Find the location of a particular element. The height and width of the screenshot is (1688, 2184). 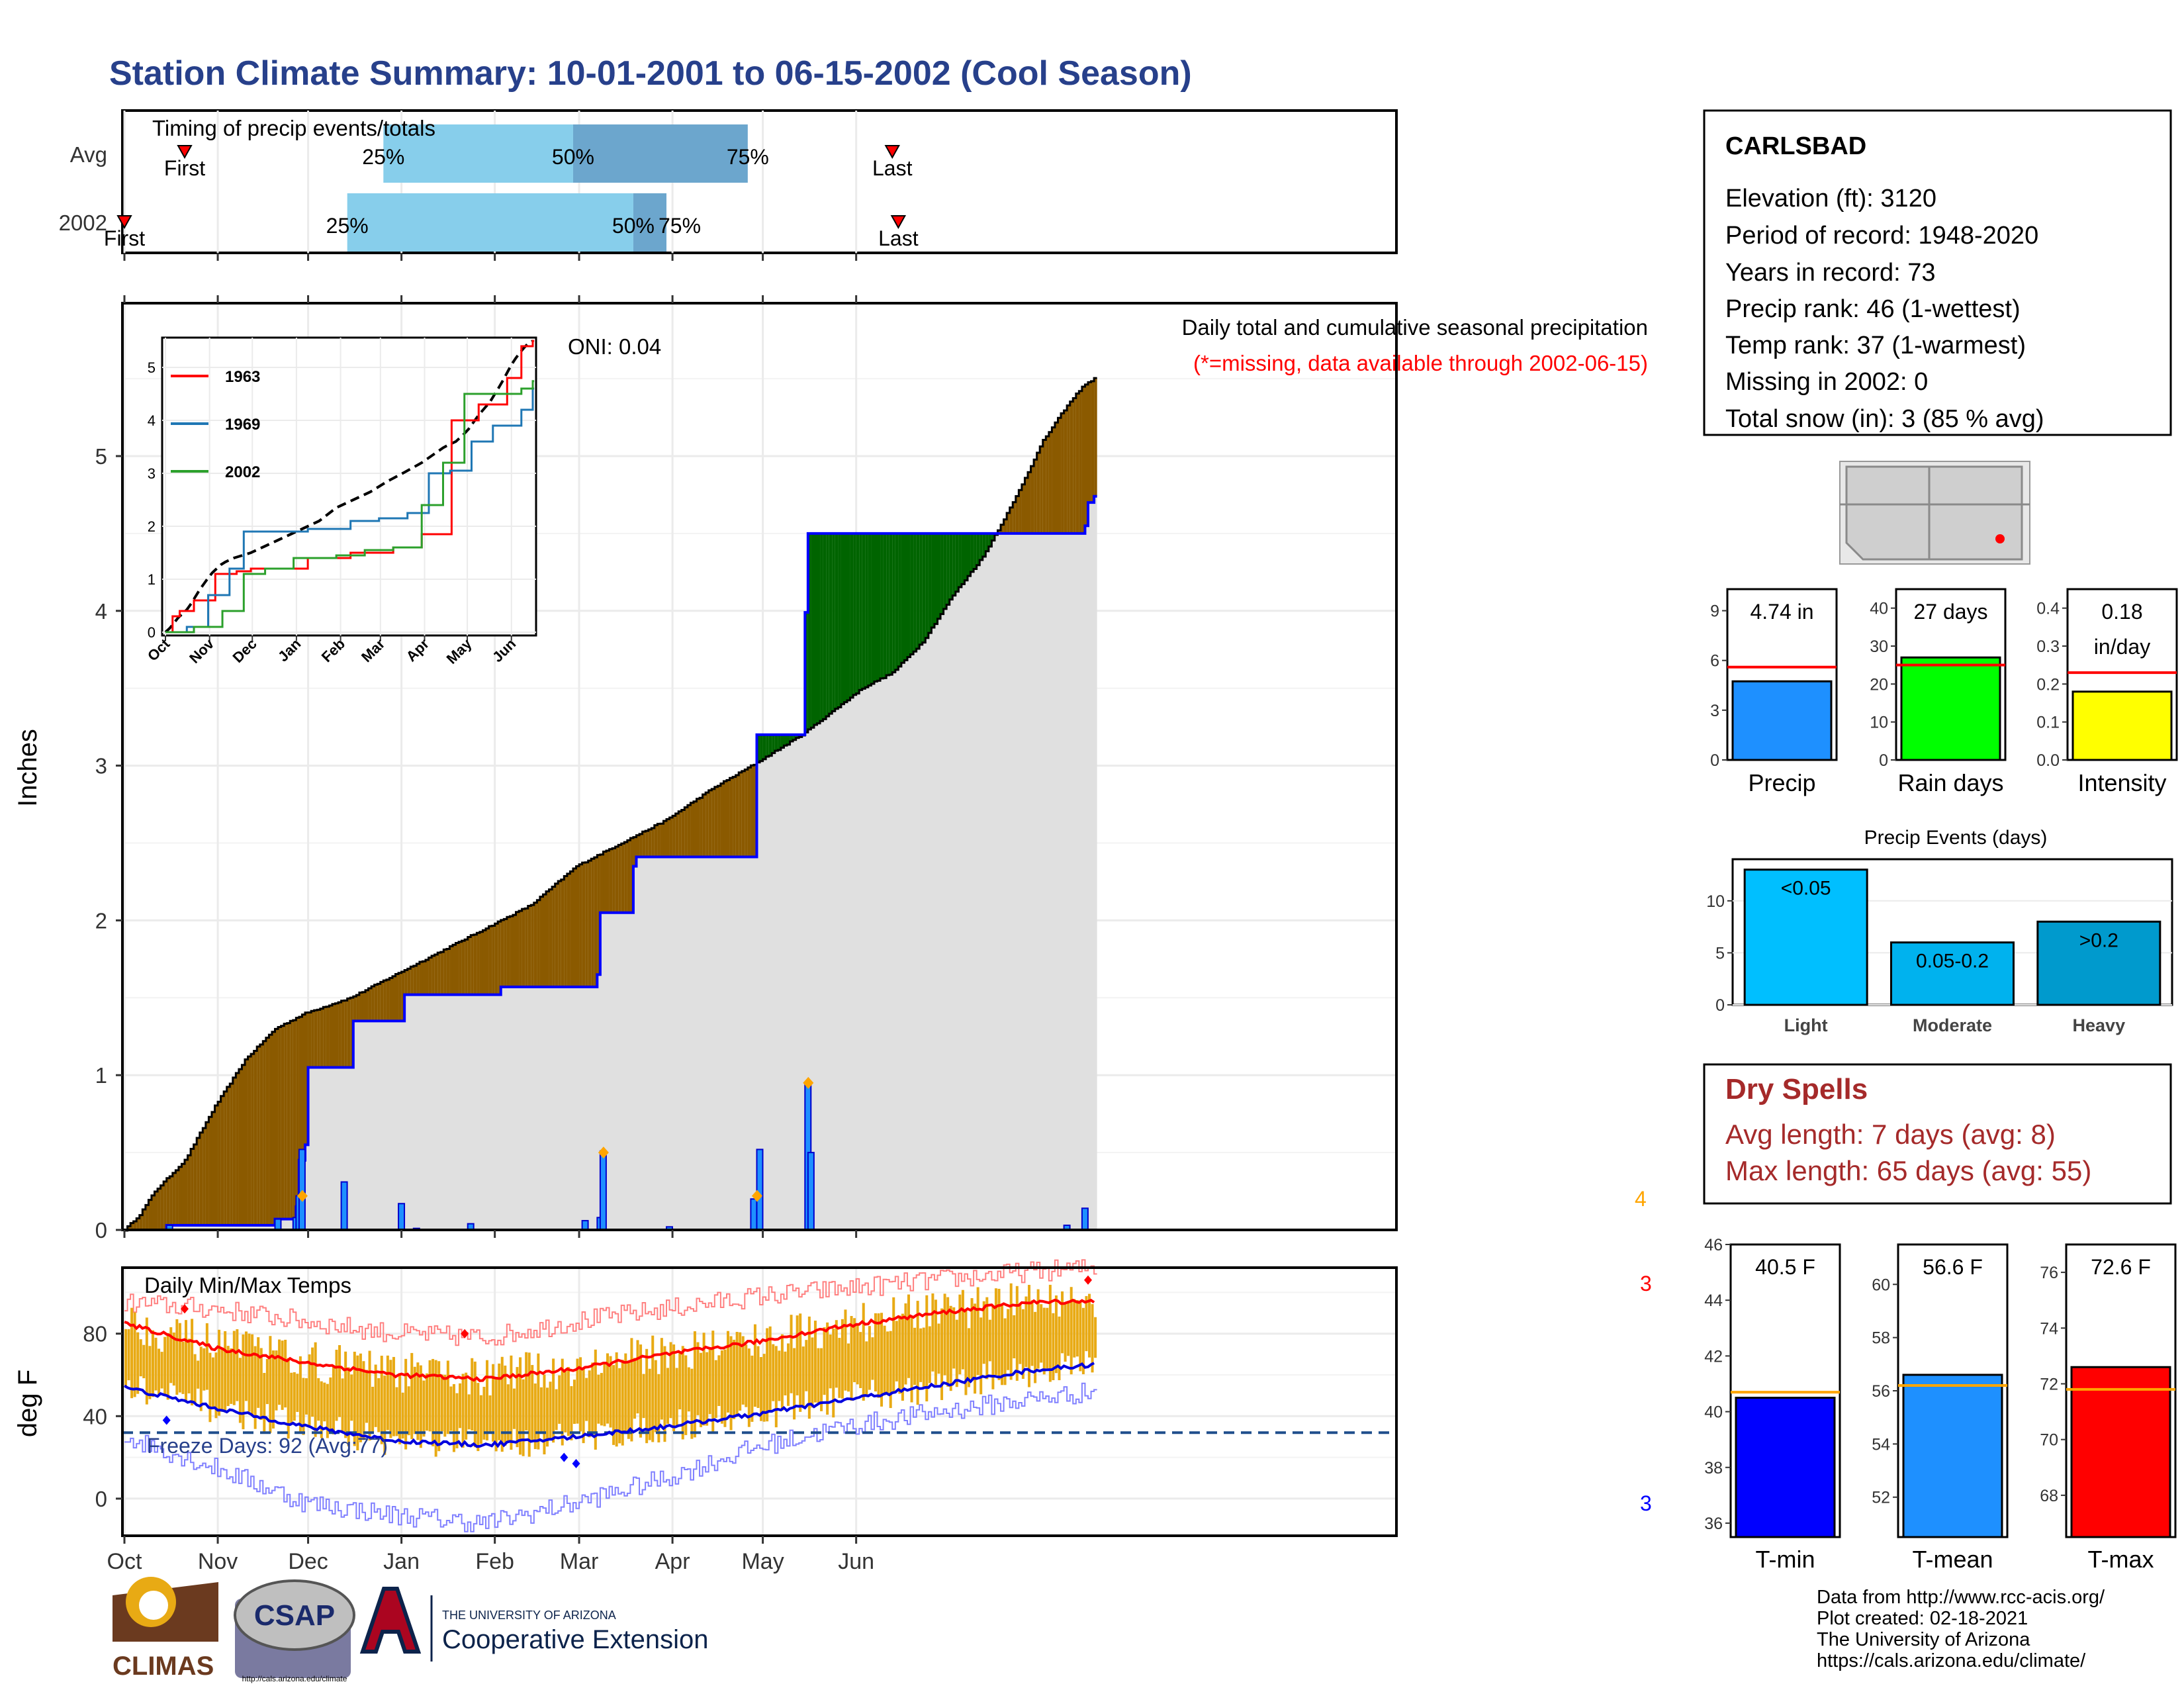

precip-events-bar-label: <0.05 is located at coordinates (1806, 889).